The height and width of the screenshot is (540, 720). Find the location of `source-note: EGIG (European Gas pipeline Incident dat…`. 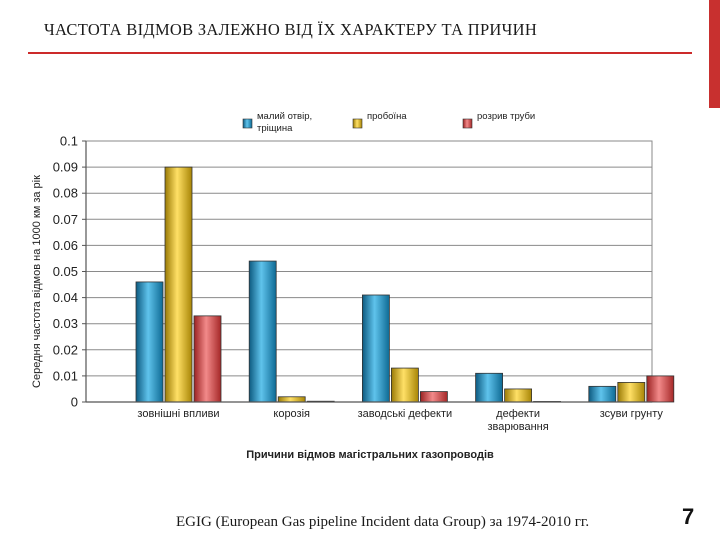

source-note: EGIG (European Gas pipeline Incident dat… is located at coordinates (383, 522).